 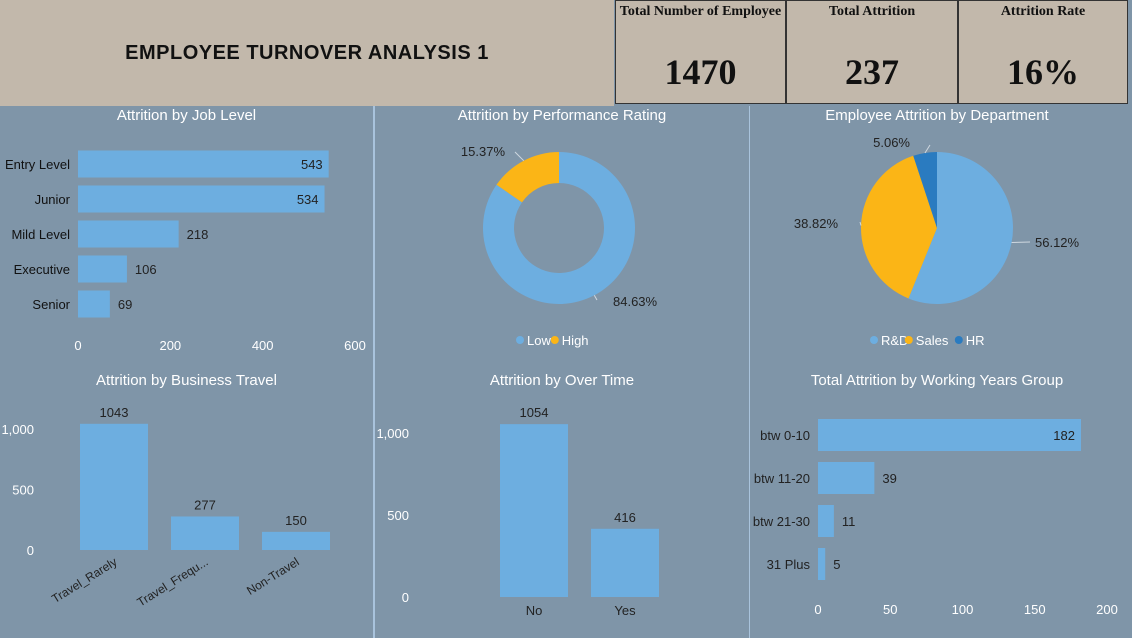 I want to click on chart-title-department: Employee Attrition by Department, so click(x=937, y=115).